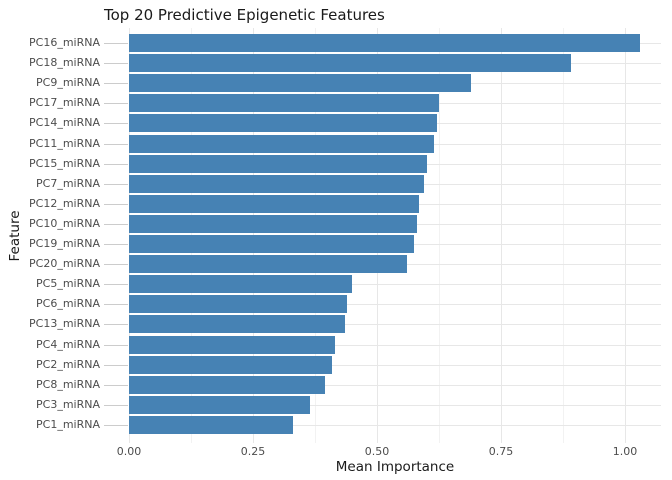 This screenshot has height=480, width=672. I want to click on bar-PC6_miRNA, so click(238, 304).